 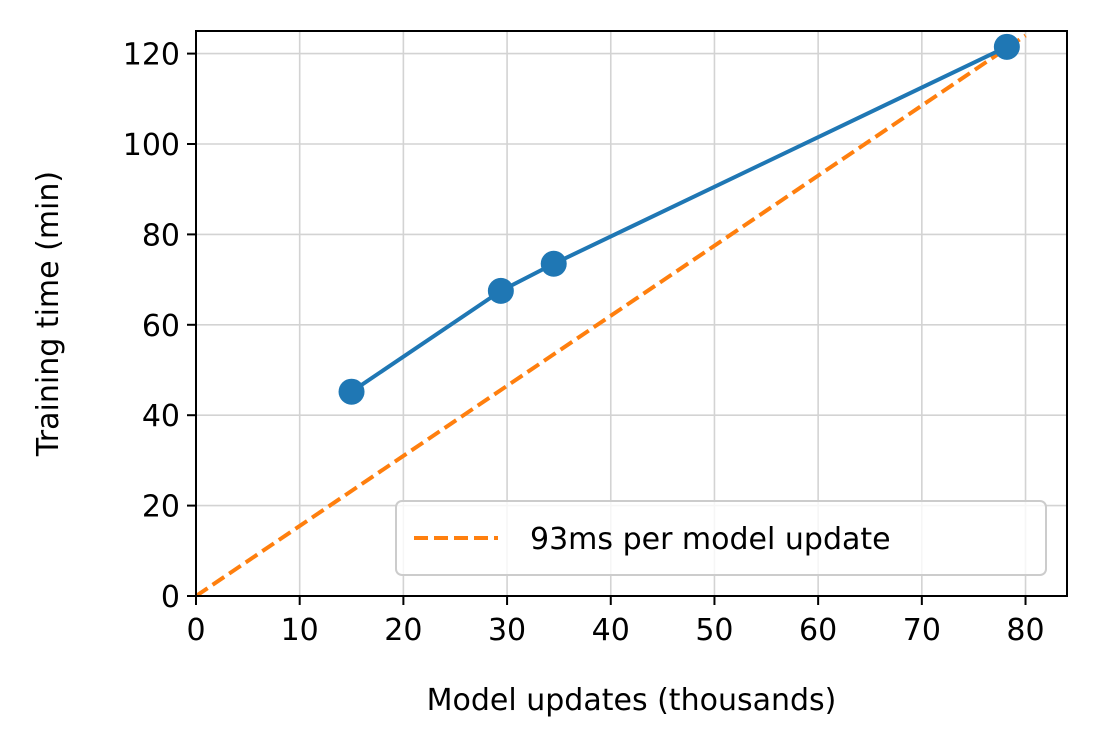 What do you see at coordinates (48, 314) in the screenshot?
I see `y-axis-label: Training time (min)` at bounding box center [48, 314].